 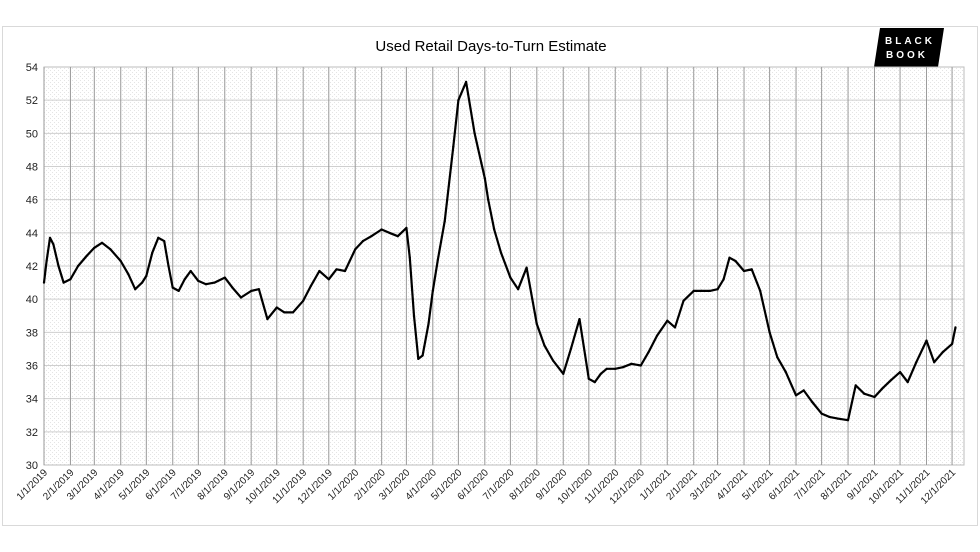 I want to click on y-tick-label: 38, so click(x=32, y=333).